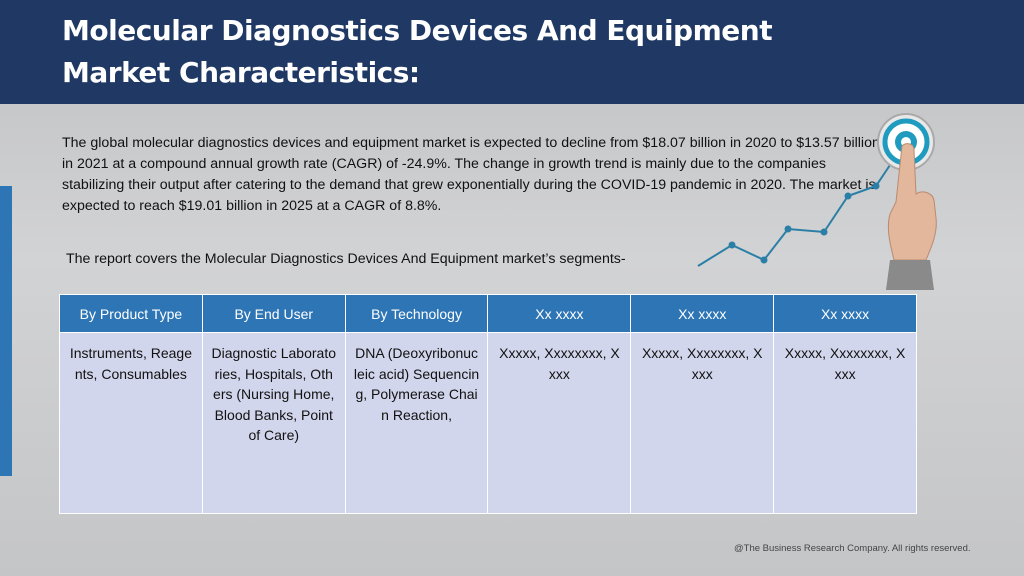 The height and width of the screenshot is (576, 1024). What do you see at coordinates (273, 313) in the screenshot?
I see `table-header-cell: By End User` at bounding box center [273, 313].